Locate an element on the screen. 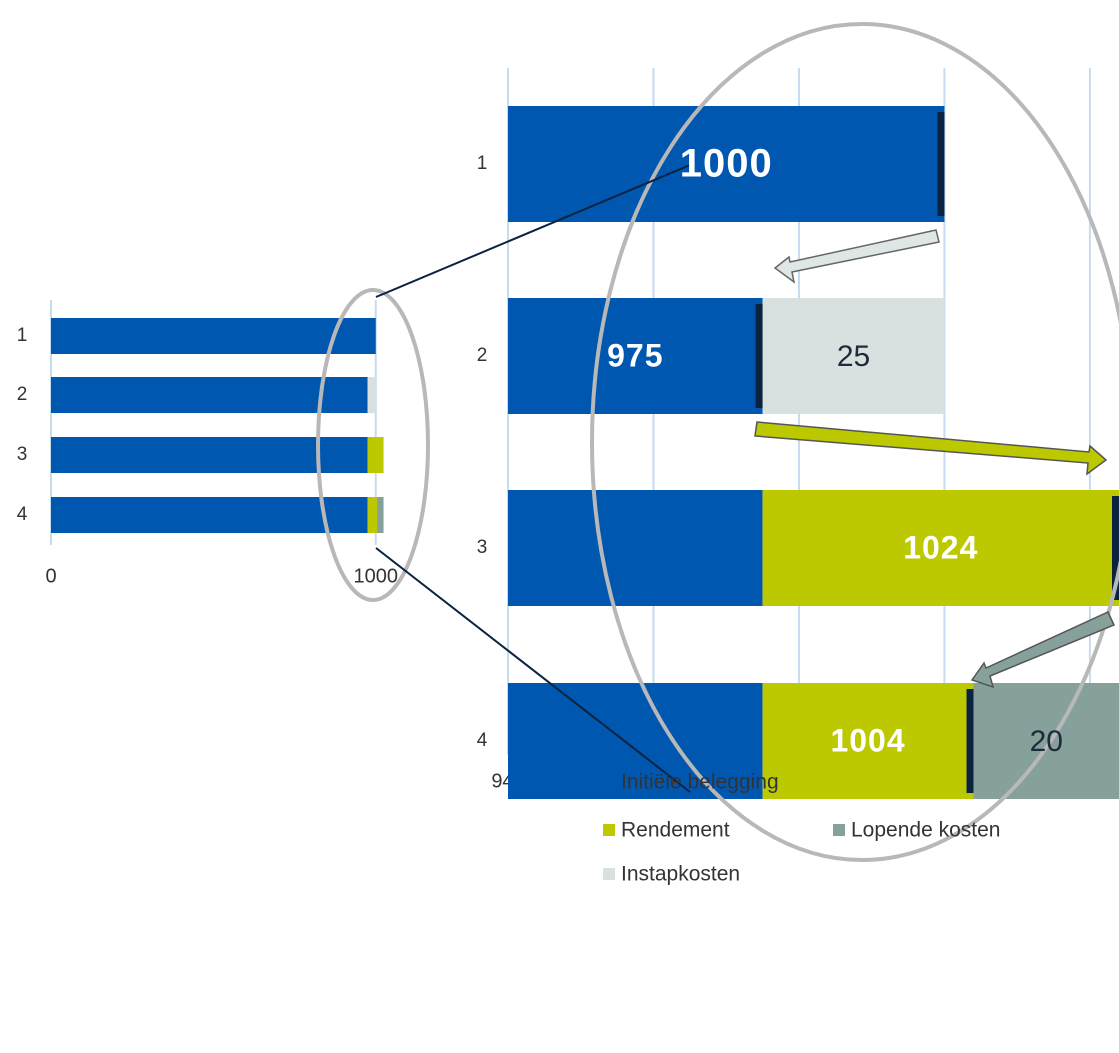 This screenshot has width=1119, height=1053. data-label: 25 is located at coordinates (853, 356).